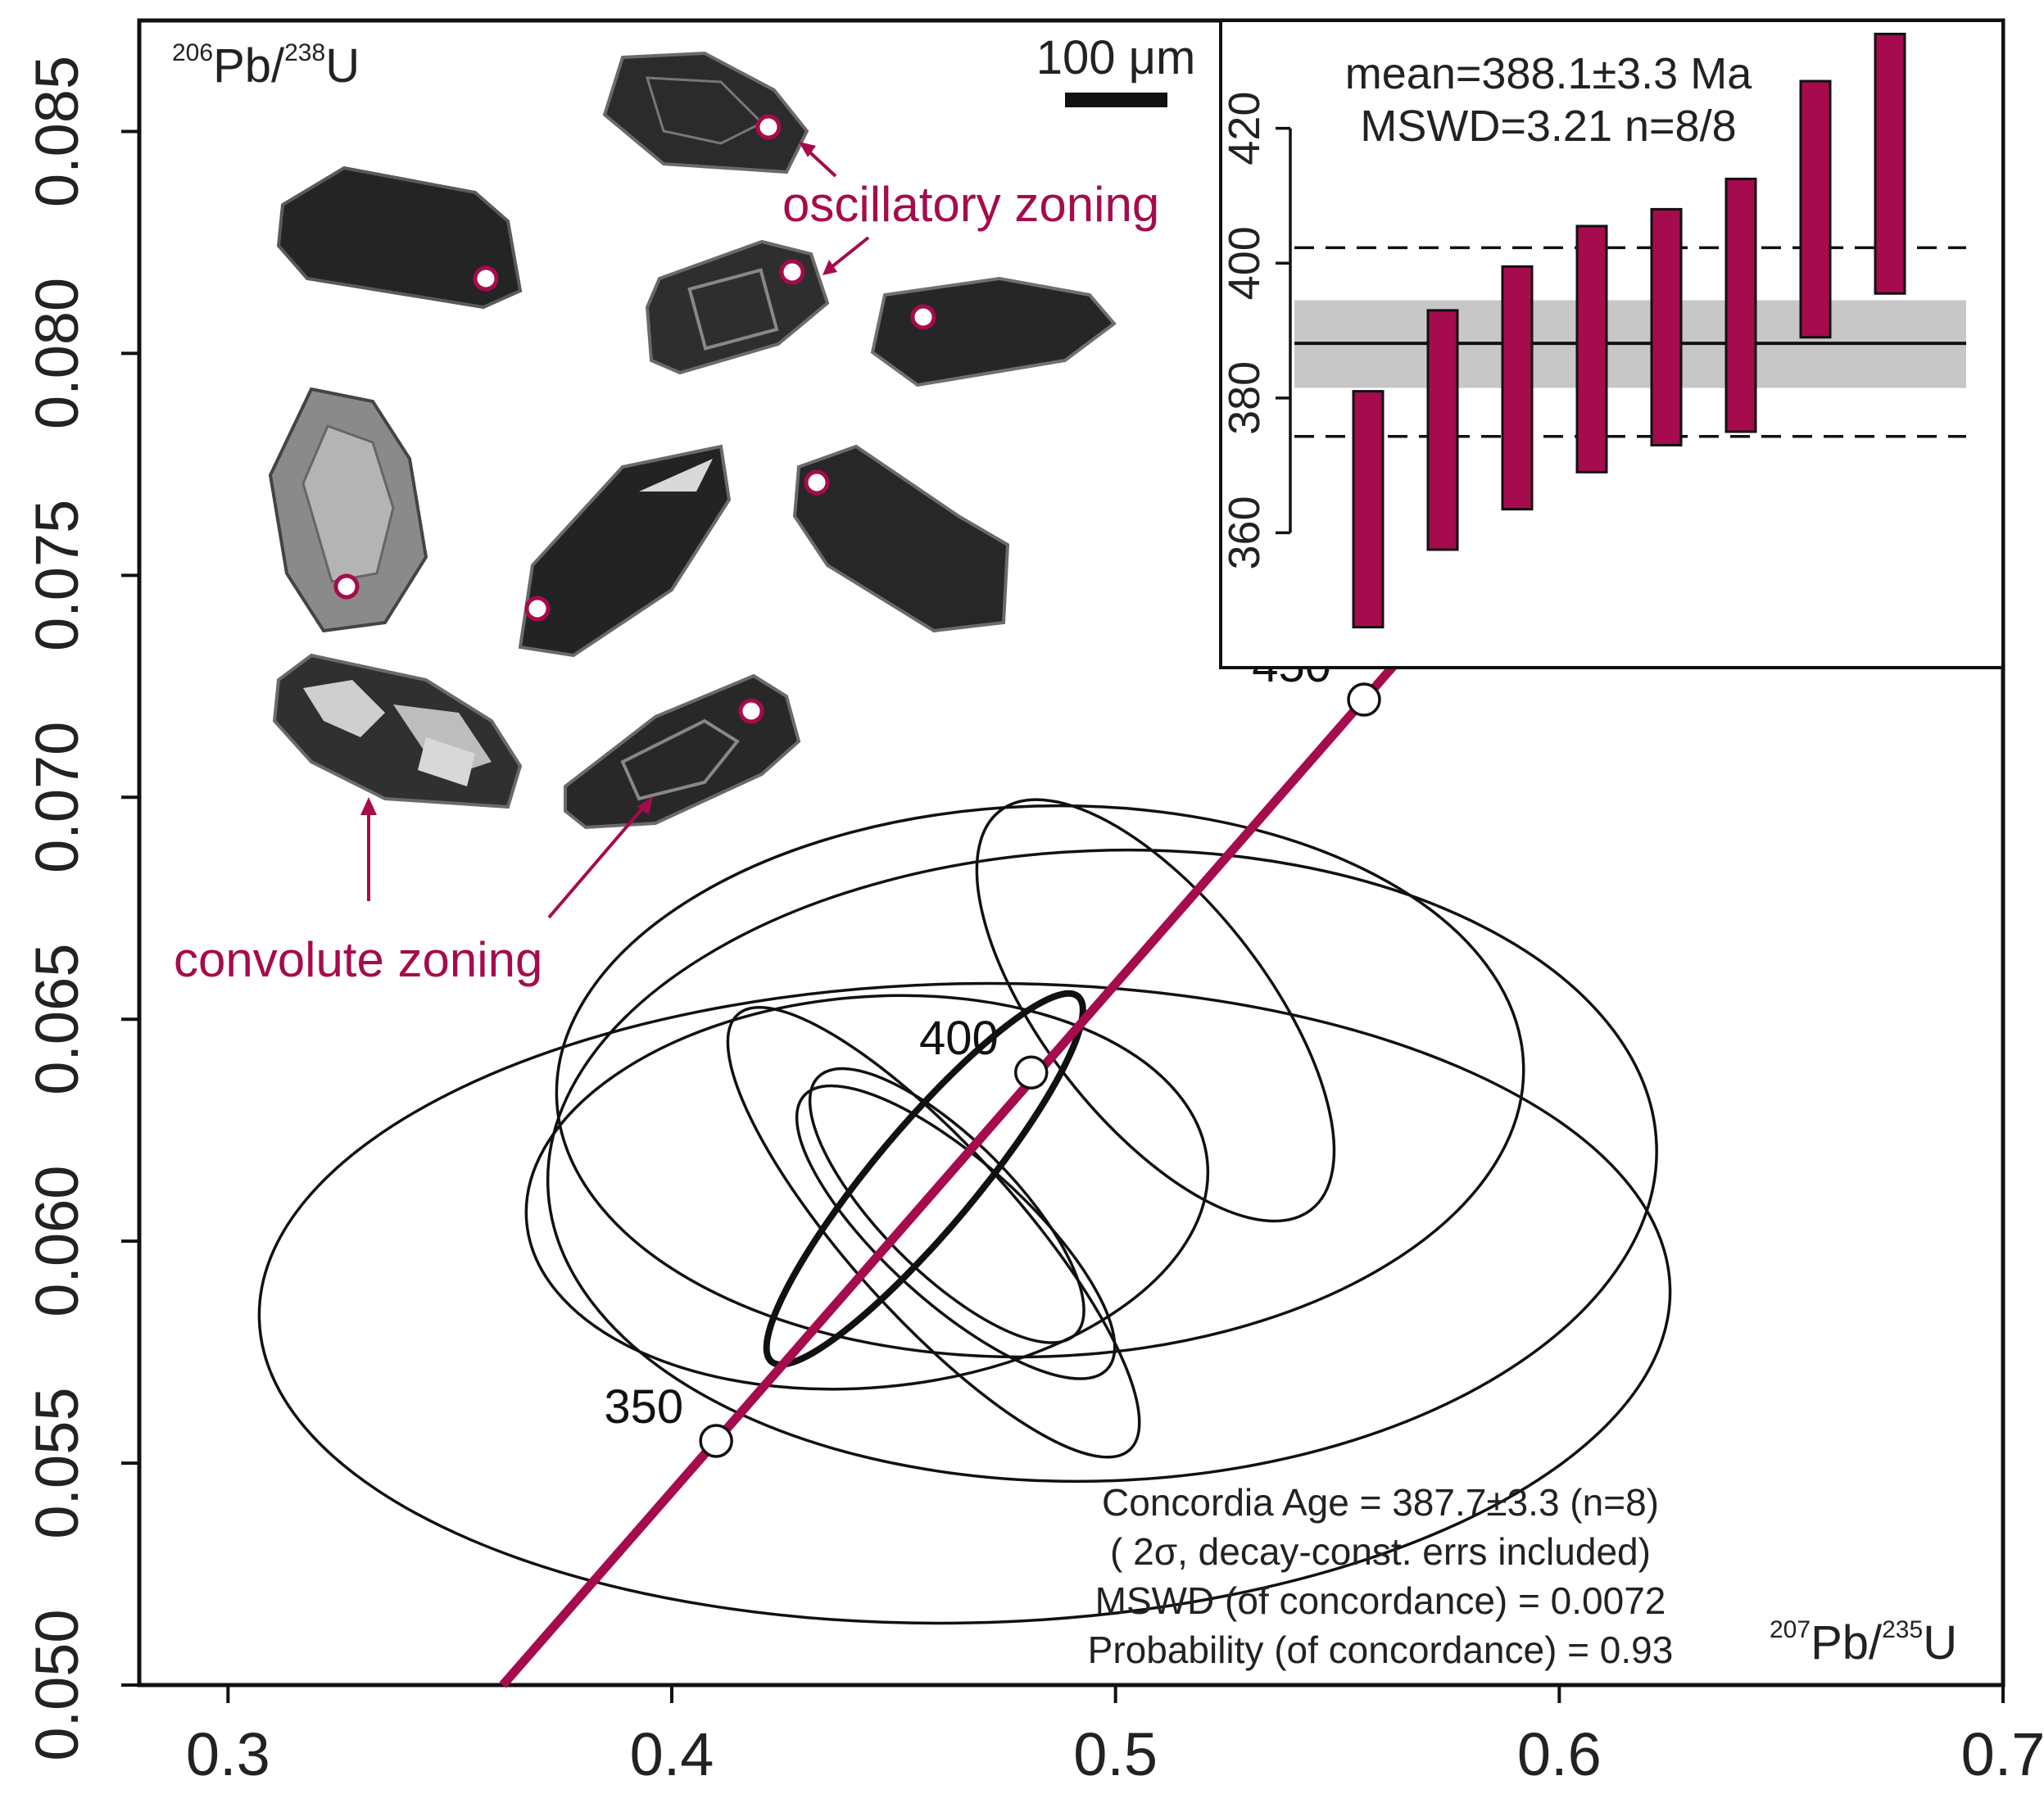 The height and width of the screenshot is (1794, 2044). Describe the element at coordinates (2002, 1754) in the screenshot. I see `x-tick-label: 0.7` at that location.